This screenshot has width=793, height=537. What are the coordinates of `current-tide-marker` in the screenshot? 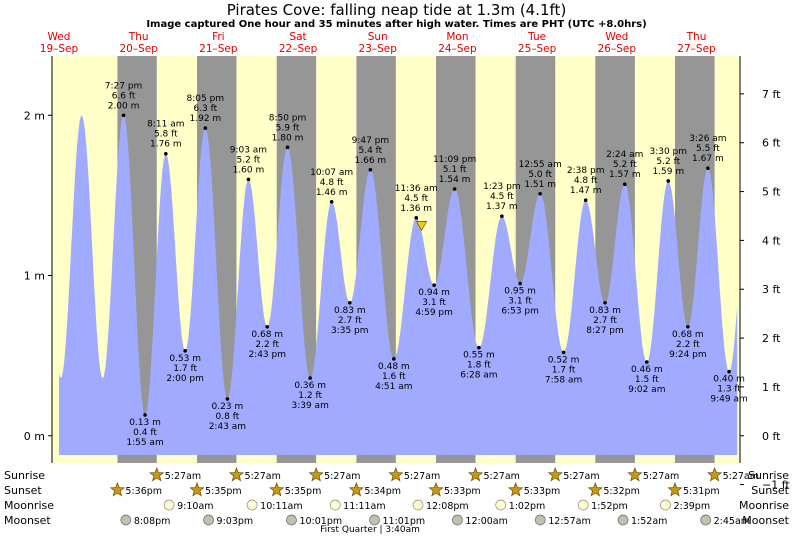 It's located at (421, 226).